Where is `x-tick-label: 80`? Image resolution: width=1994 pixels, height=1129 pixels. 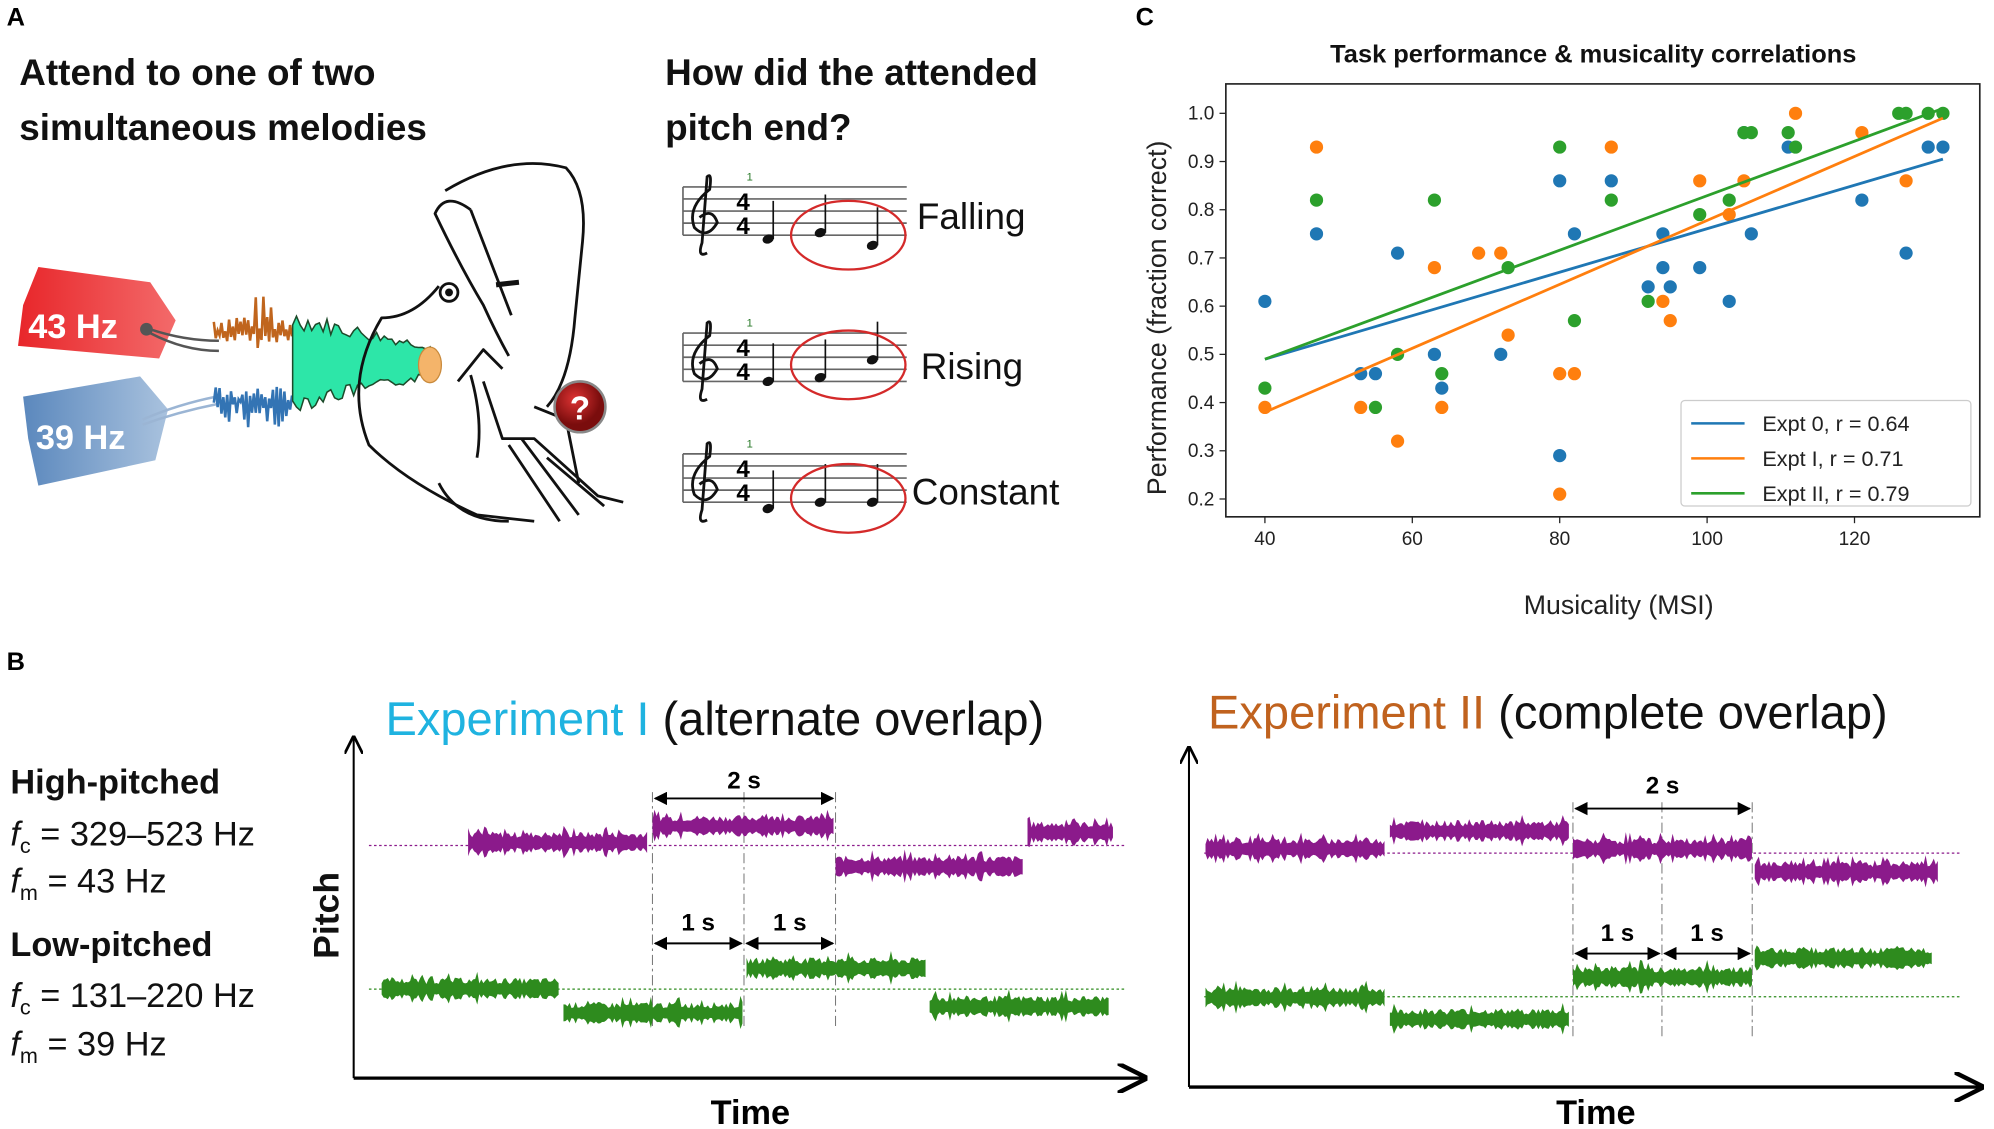 x-tick-label: 80 is located at coordinates (1559, 539).